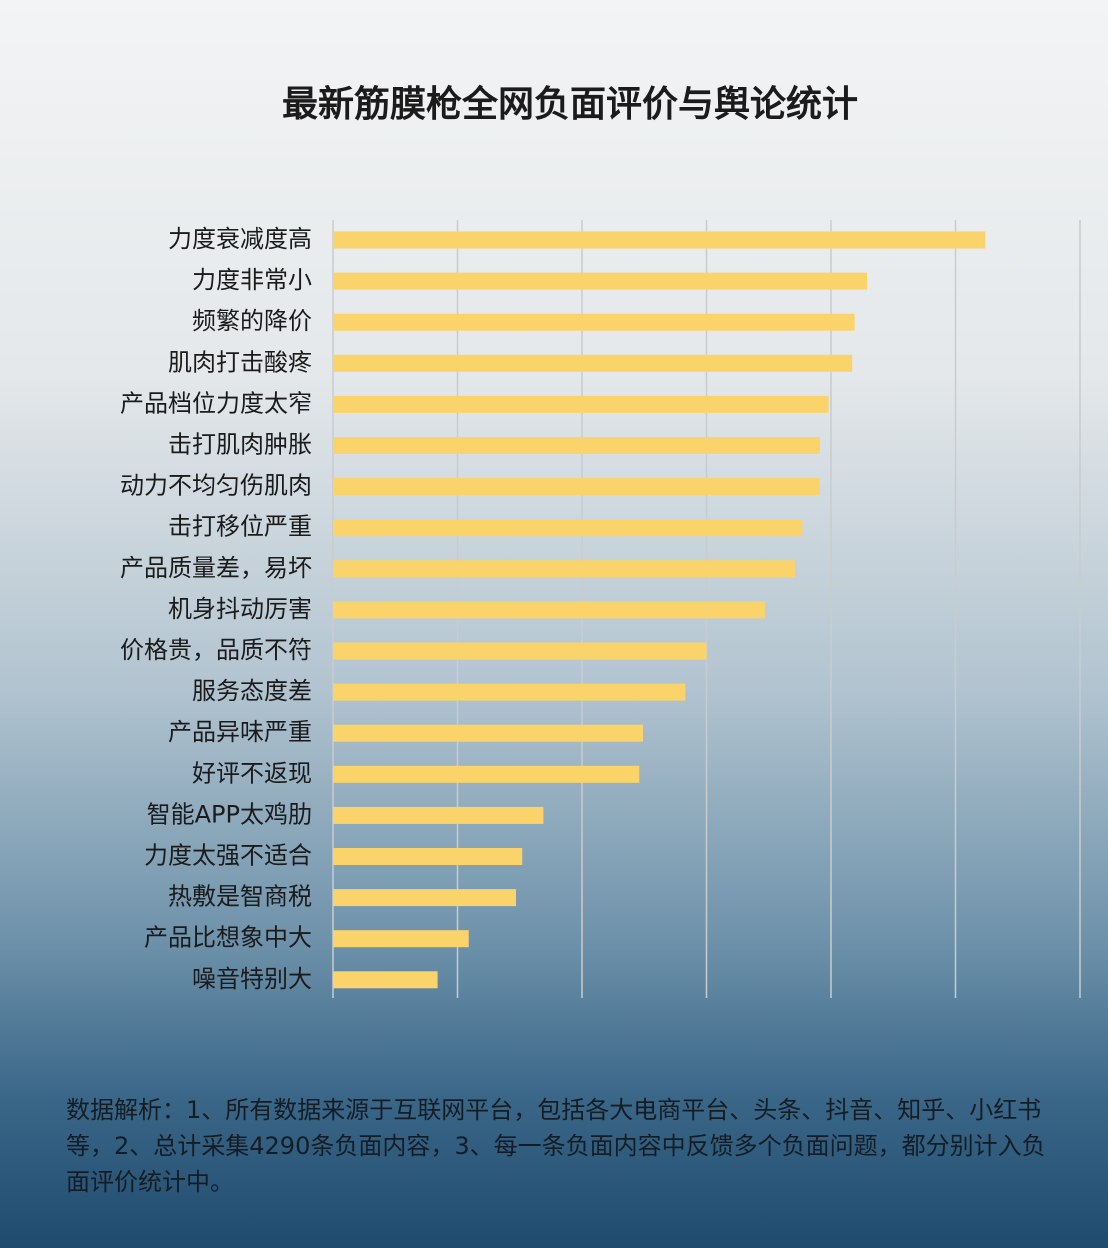  What do you see at coordinates (228, 938) in the screenshot?
I see `category-label: 产品比想象中大` at bounding box center [228, 938].